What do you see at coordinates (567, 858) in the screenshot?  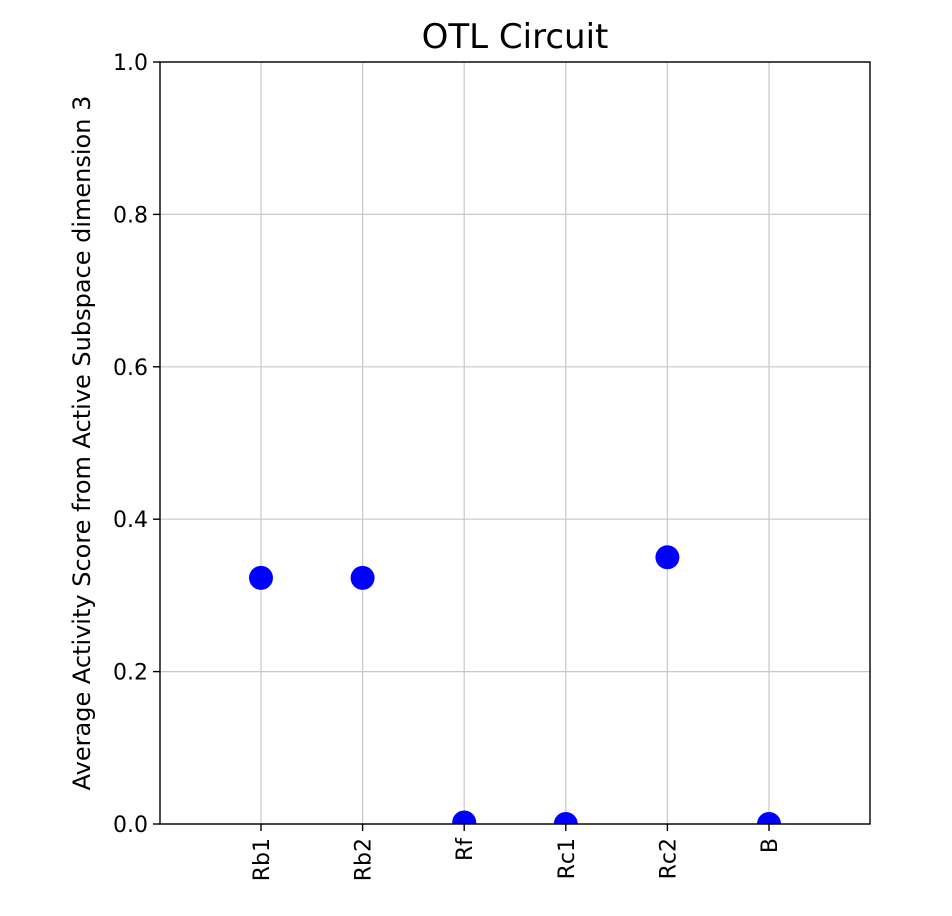 I see `x-tick-label: Rc1` at bounding box center [567, 858].